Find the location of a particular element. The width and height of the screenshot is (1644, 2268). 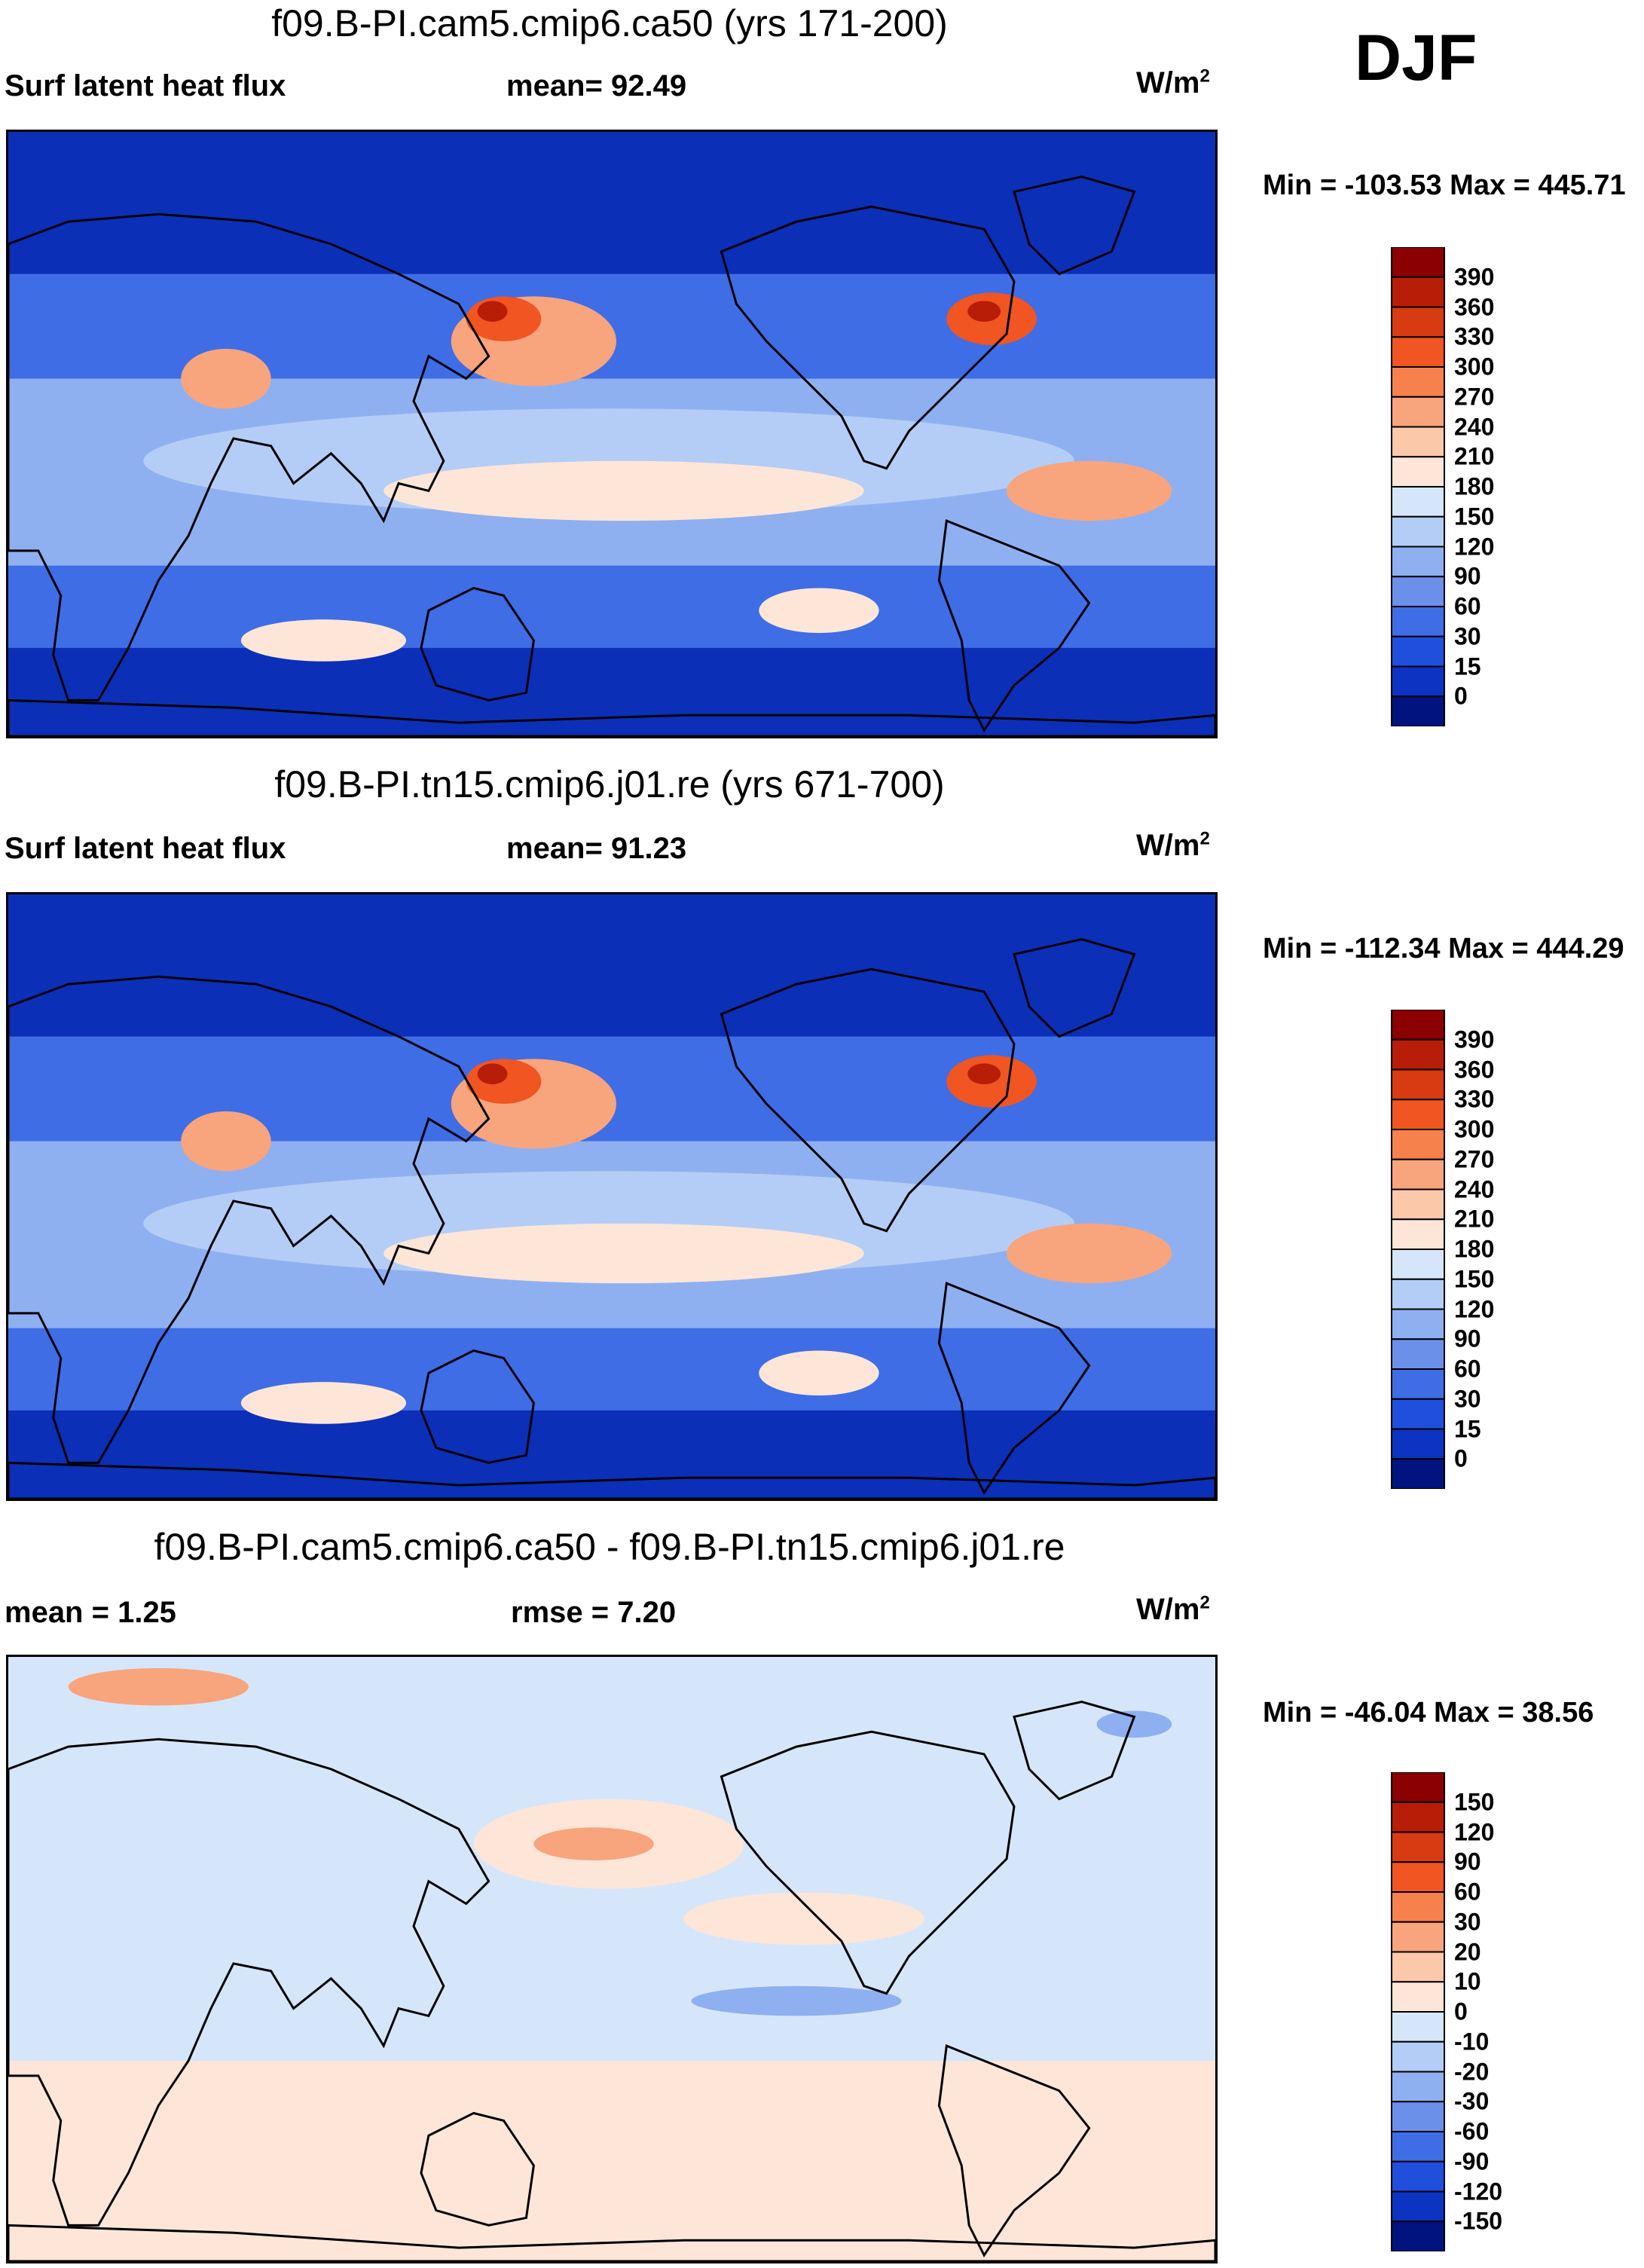

panel-2-colorbar-svg is located at coordinates (1418, 1249).